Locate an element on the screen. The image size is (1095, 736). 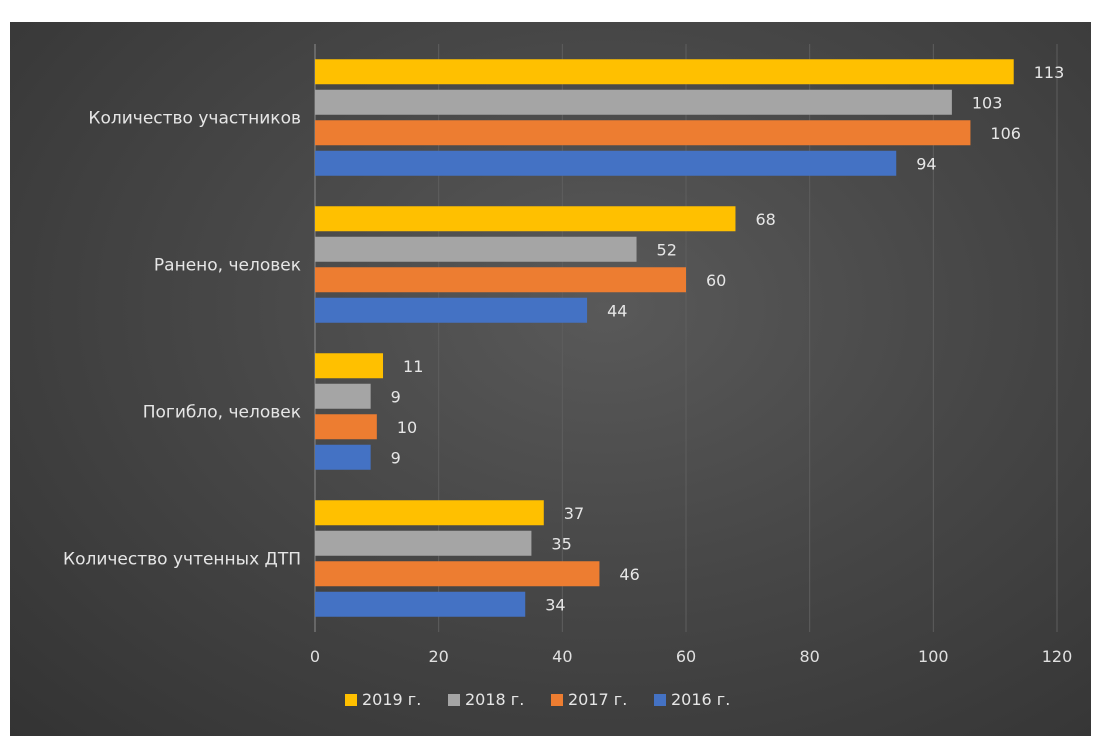
data-label: 46 is located at coordinates (629, 574).